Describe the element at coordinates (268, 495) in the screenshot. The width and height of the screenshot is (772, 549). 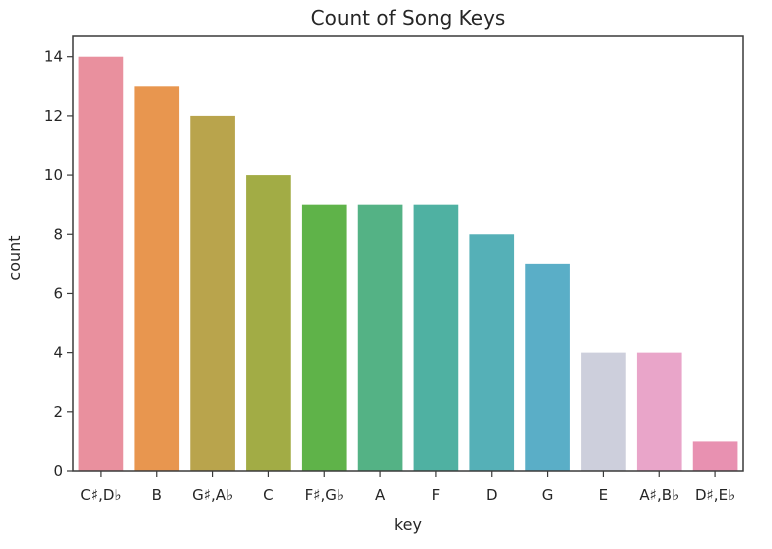
I see `x-tick-label: C` at that location.